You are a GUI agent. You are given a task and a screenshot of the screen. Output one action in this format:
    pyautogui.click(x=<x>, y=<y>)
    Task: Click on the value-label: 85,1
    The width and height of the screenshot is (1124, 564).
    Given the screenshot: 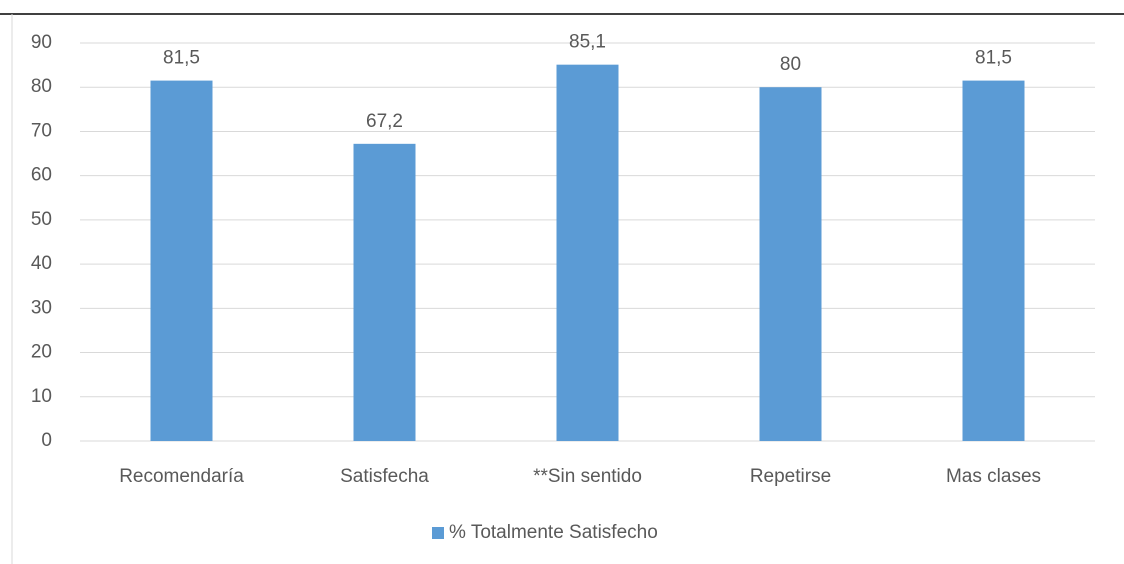 What is the action you would take?
    pyautogui.click(x=587, y=42)
    